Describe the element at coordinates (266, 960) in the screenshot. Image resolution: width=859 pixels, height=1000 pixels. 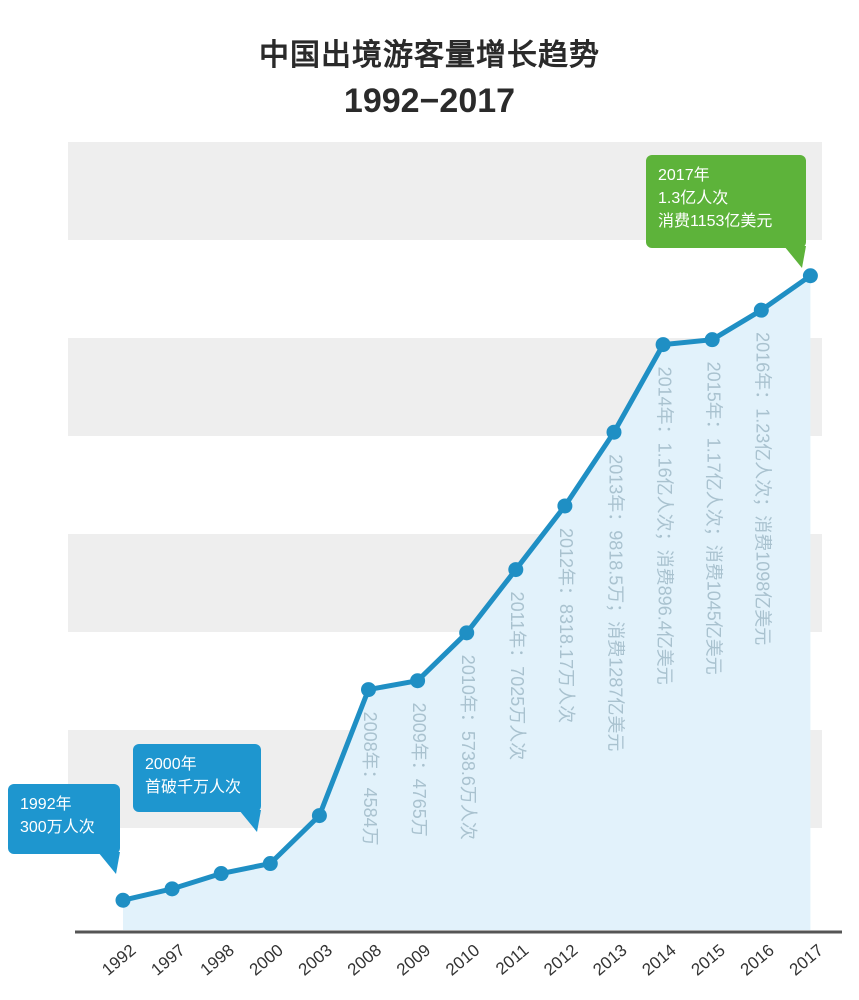
I see `x-tick-label: 2000` at that location.